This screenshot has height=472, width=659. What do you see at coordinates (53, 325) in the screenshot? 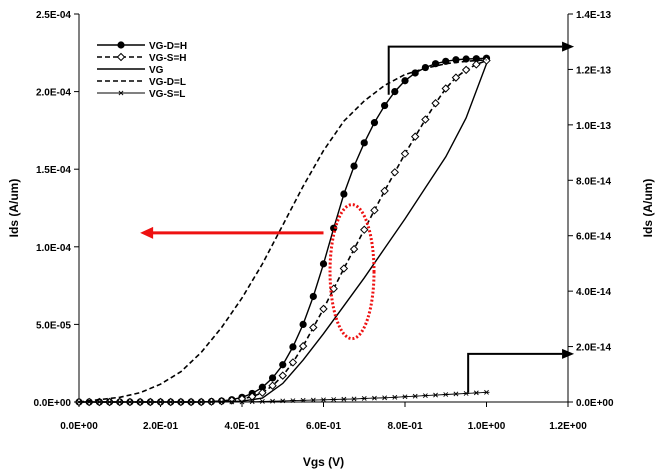
I see `y-tick-label: 5.0E-05` at bounding box center [53, 325].